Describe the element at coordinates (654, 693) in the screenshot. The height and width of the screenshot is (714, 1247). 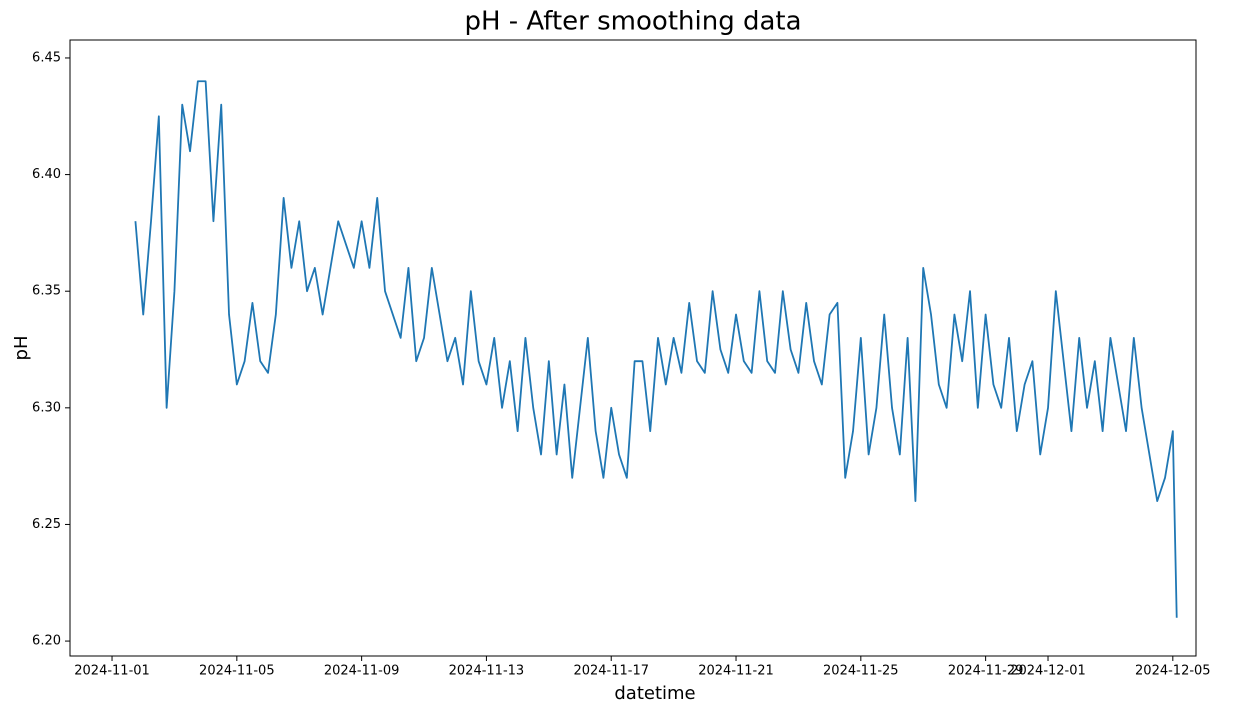
I see `x-axis-label: datetime` at that location.